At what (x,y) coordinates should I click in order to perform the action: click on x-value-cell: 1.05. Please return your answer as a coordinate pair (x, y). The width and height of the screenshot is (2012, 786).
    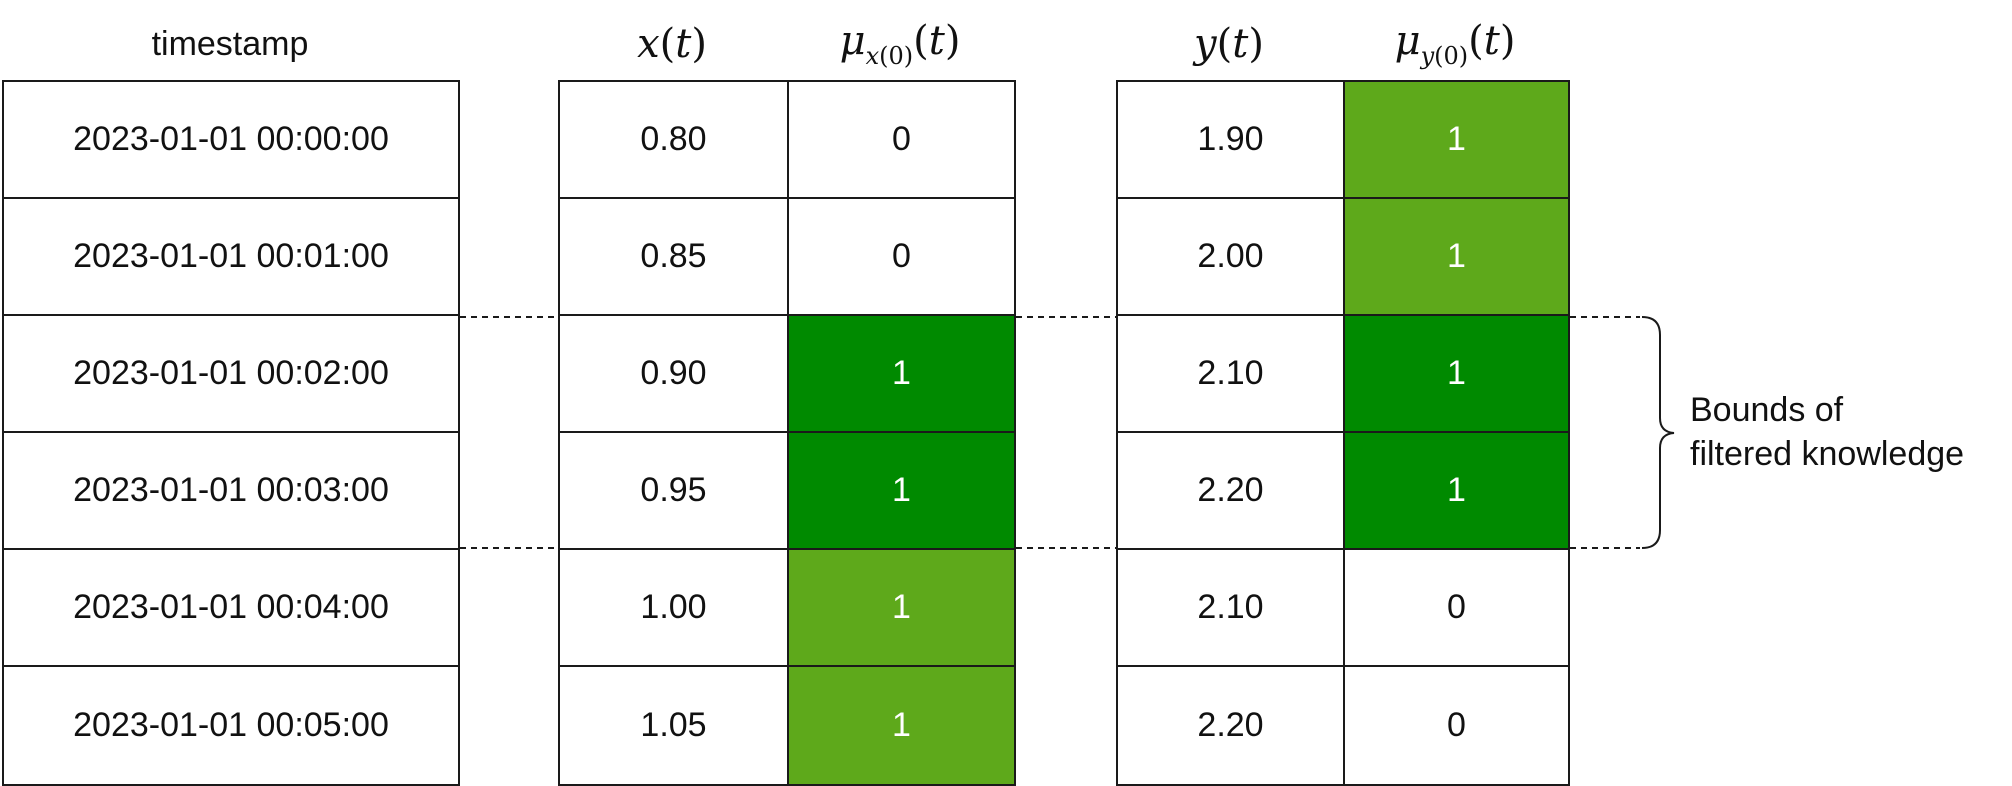
    Looking at the image, I should click on (673, 725).